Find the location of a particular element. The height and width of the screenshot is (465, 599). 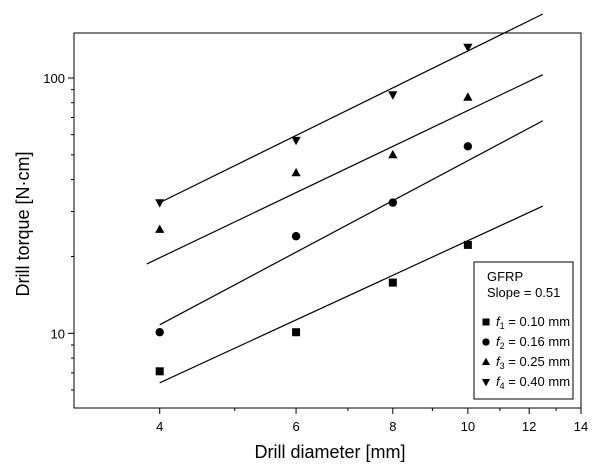

x-tick-label: 14 is located at coordinates (581, 426).